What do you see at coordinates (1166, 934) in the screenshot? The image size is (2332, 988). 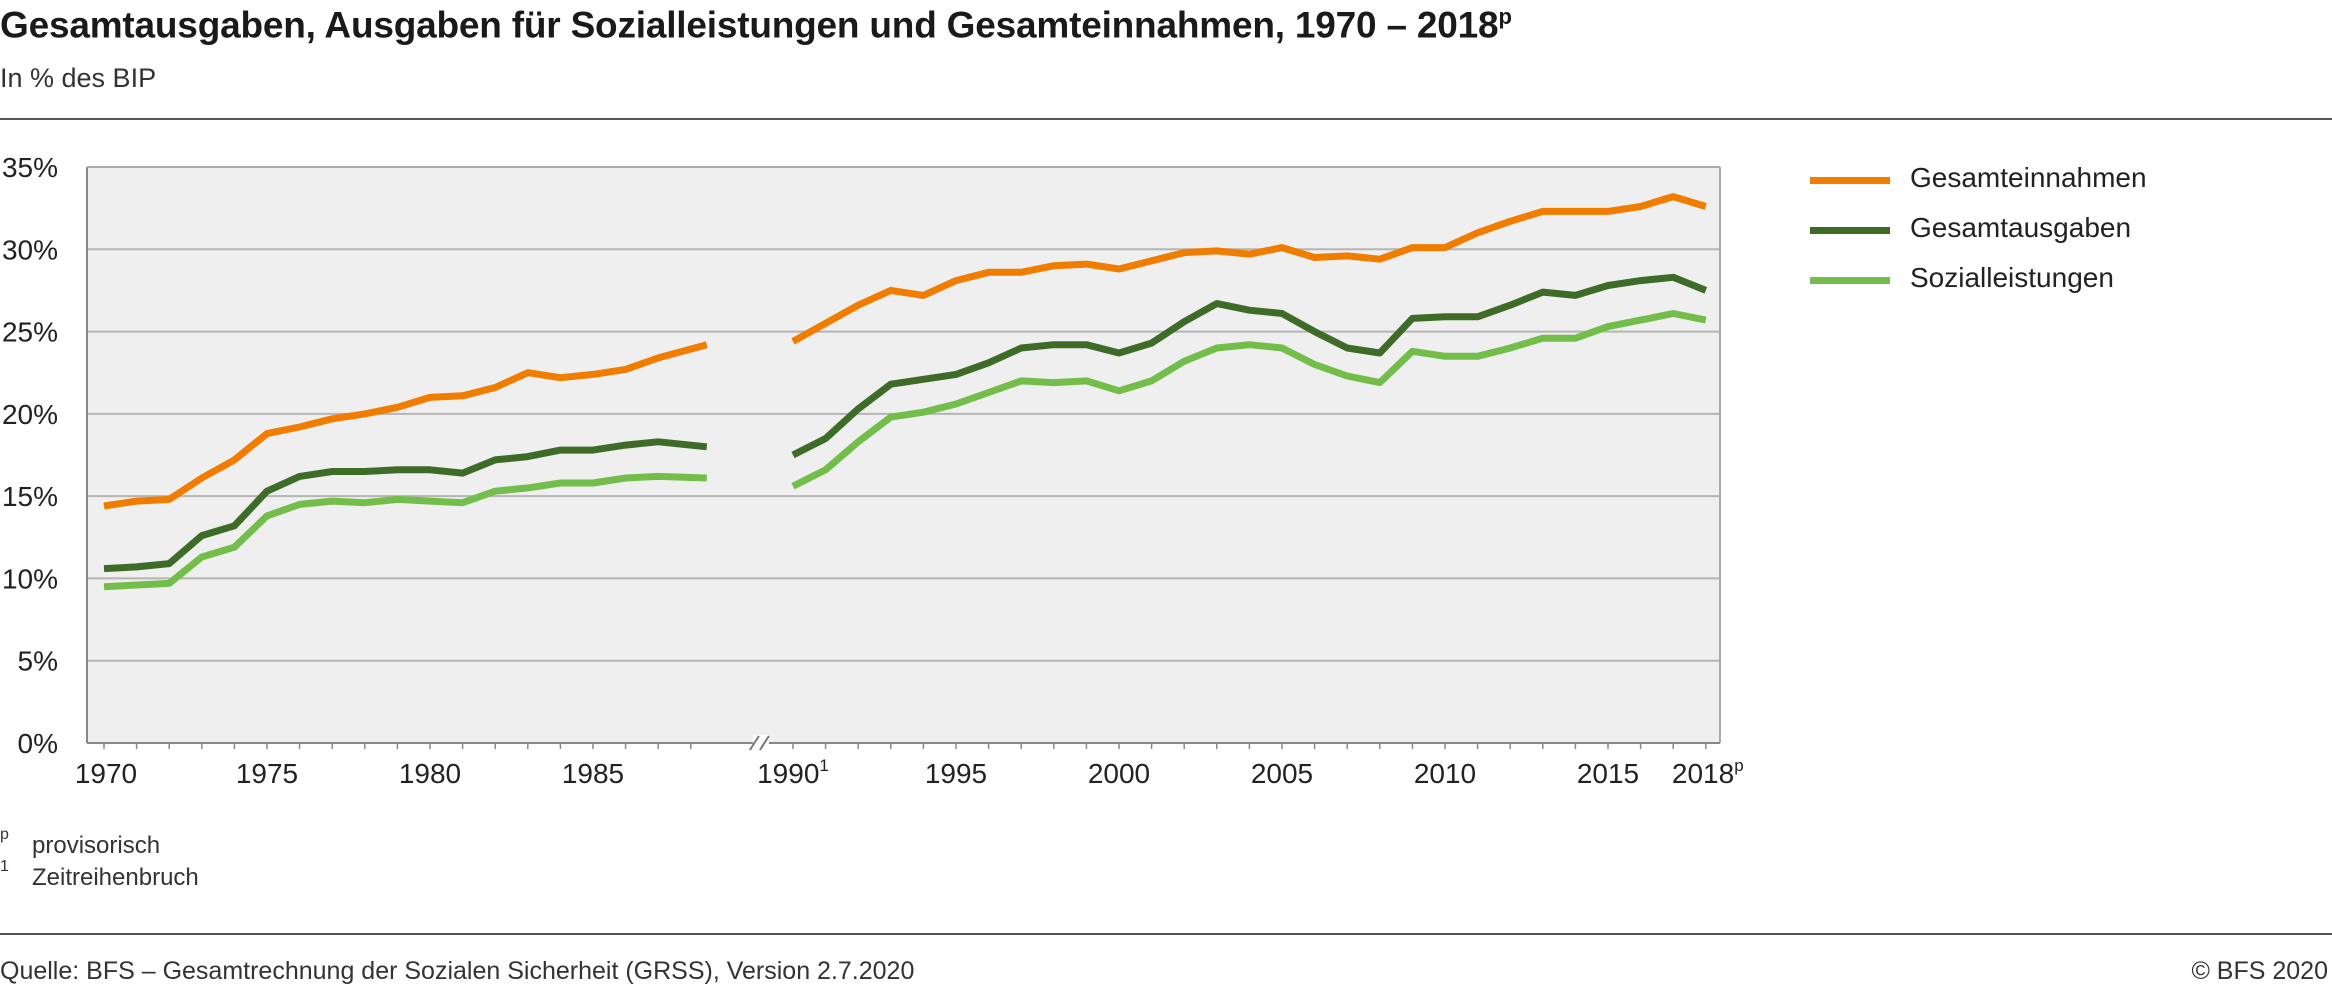 I see `bottom-divider` at bounding box center [1166, 934].